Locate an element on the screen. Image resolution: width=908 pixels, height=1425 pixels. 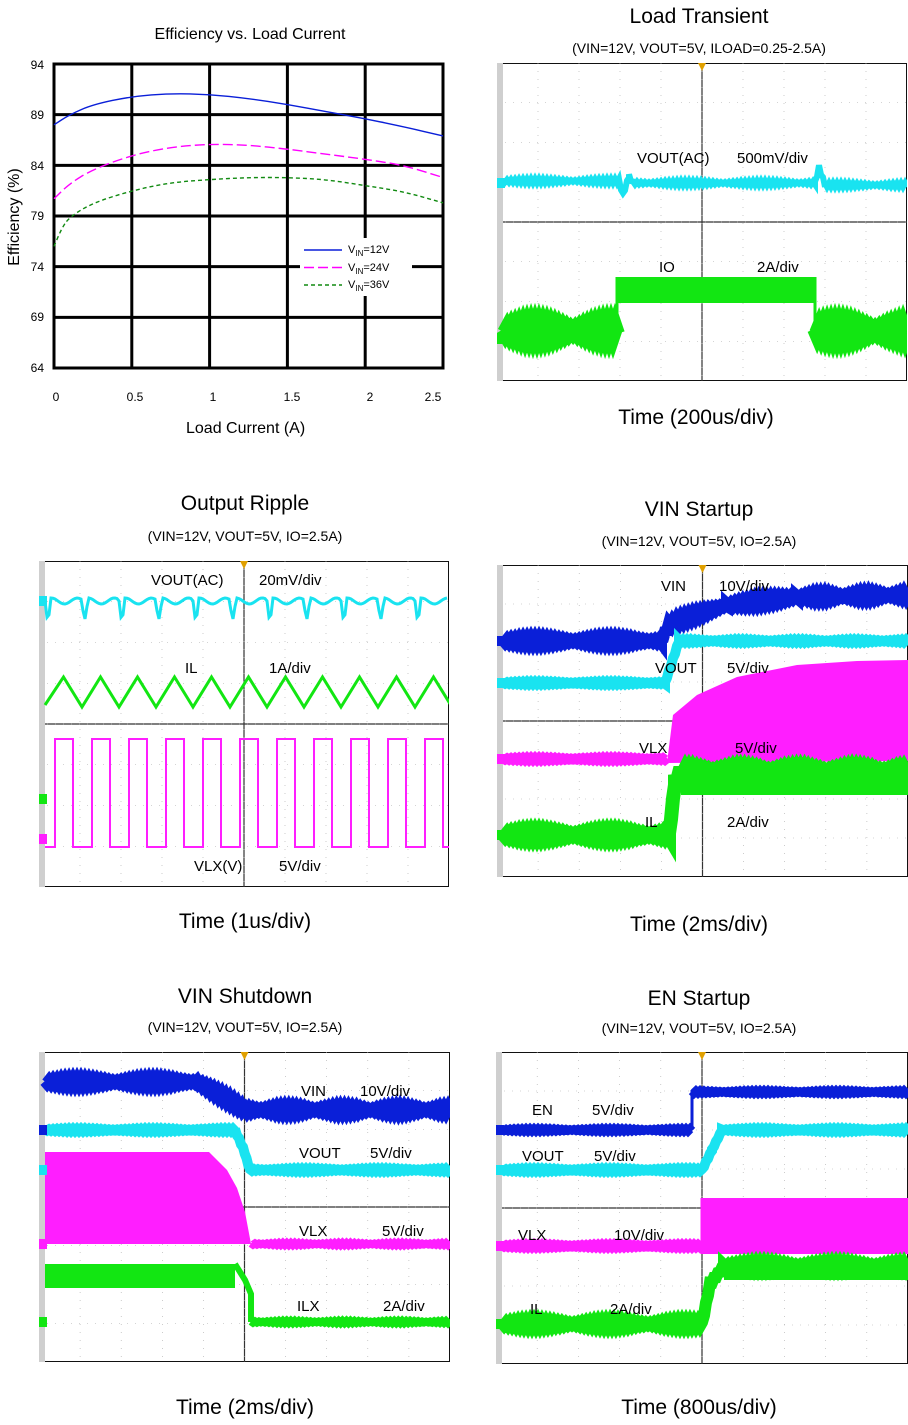
en-trace-low is located at coordinates (597, 1130).